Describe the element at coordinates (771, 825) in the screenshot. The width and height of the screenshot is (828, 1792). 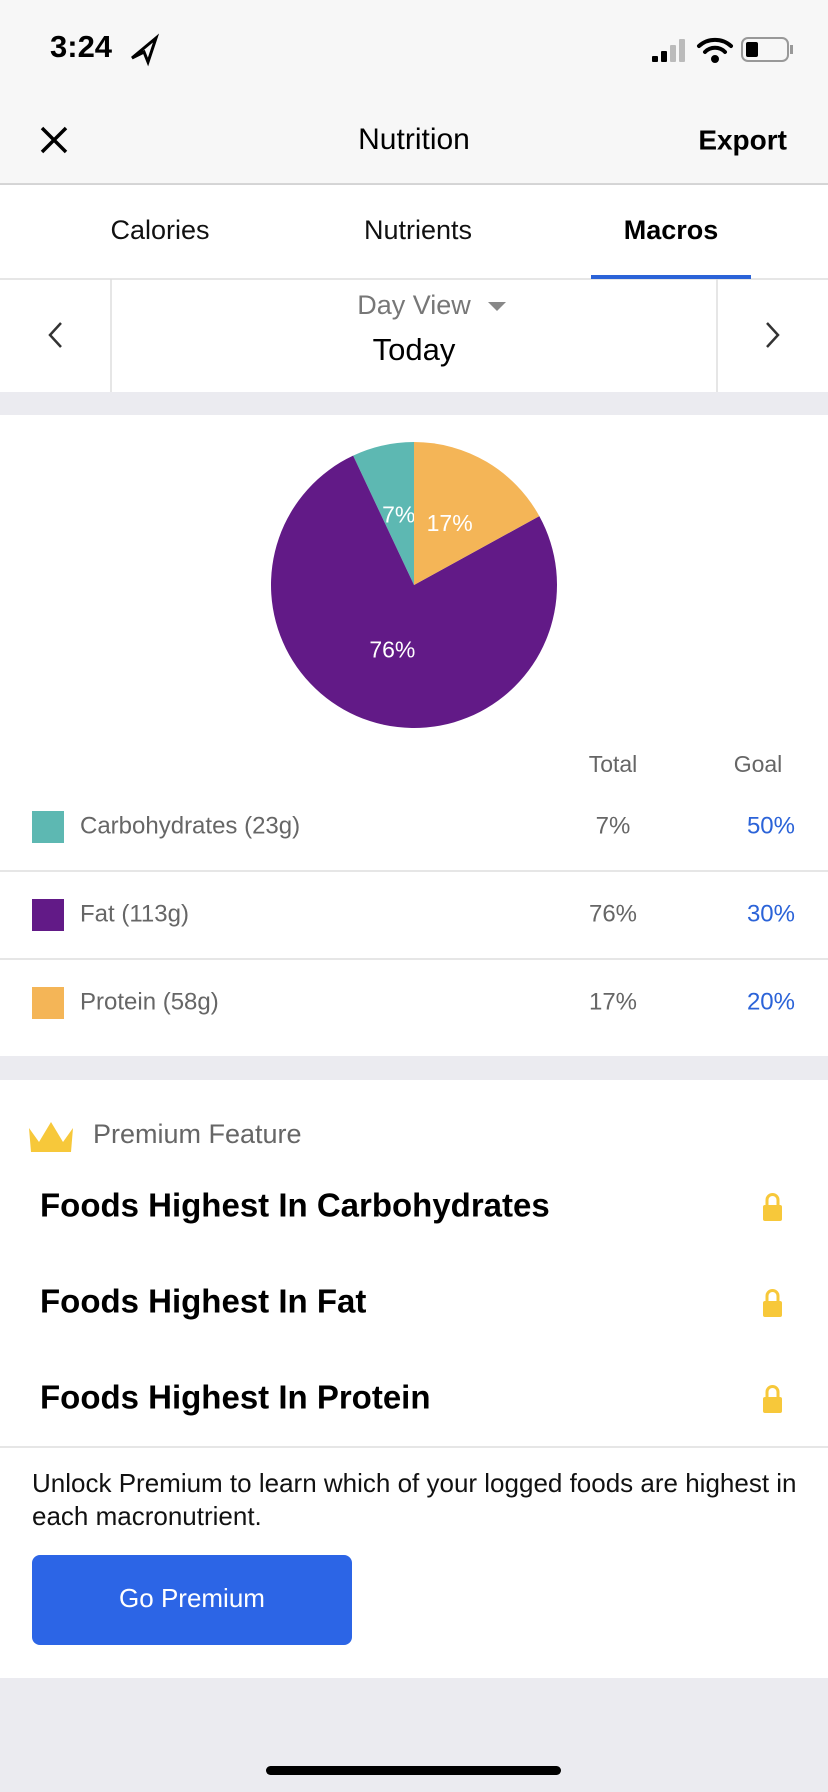
I see `macro-goal: 50%` at that location.